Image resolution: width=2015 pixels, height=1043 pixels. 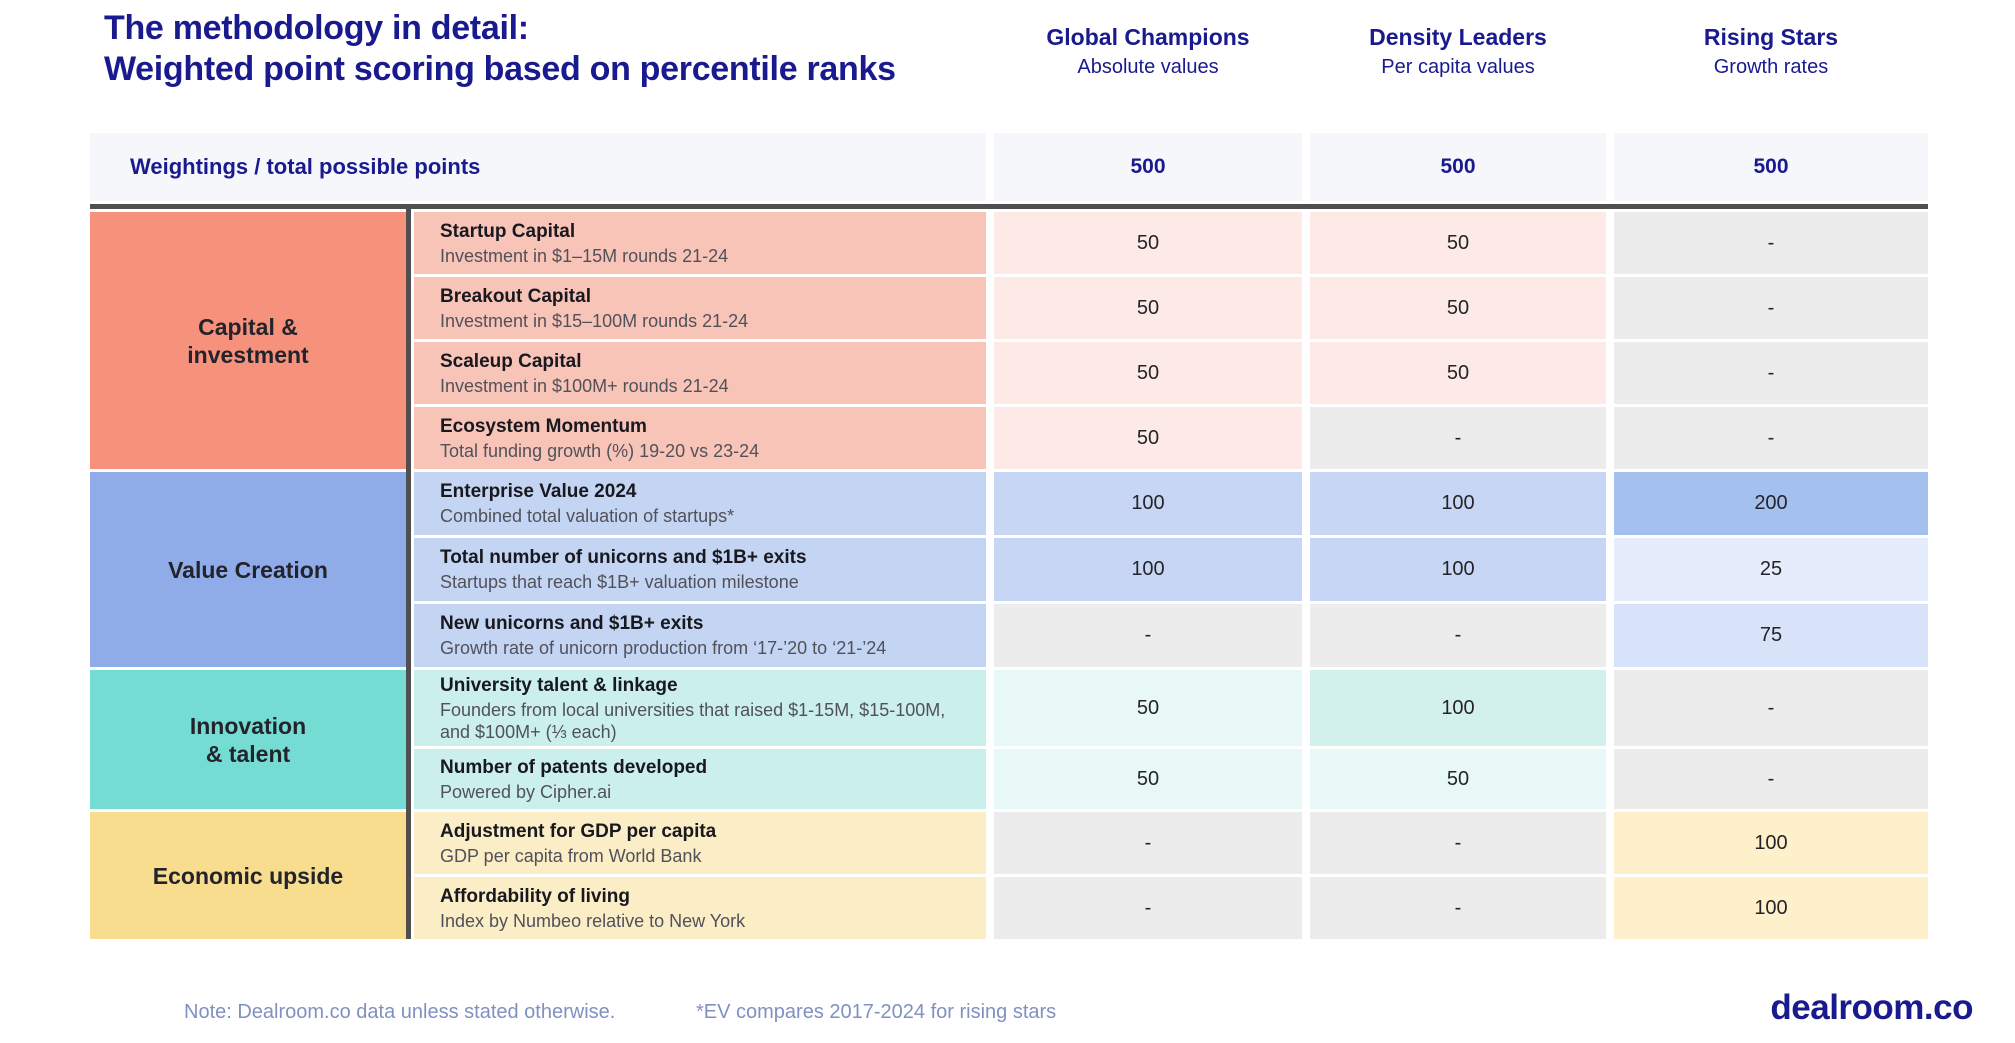 What do you see at coordinates (574, 767) in the screenshot?
I see `row-title: Number of patents developed` at bounding box center [574, 767].